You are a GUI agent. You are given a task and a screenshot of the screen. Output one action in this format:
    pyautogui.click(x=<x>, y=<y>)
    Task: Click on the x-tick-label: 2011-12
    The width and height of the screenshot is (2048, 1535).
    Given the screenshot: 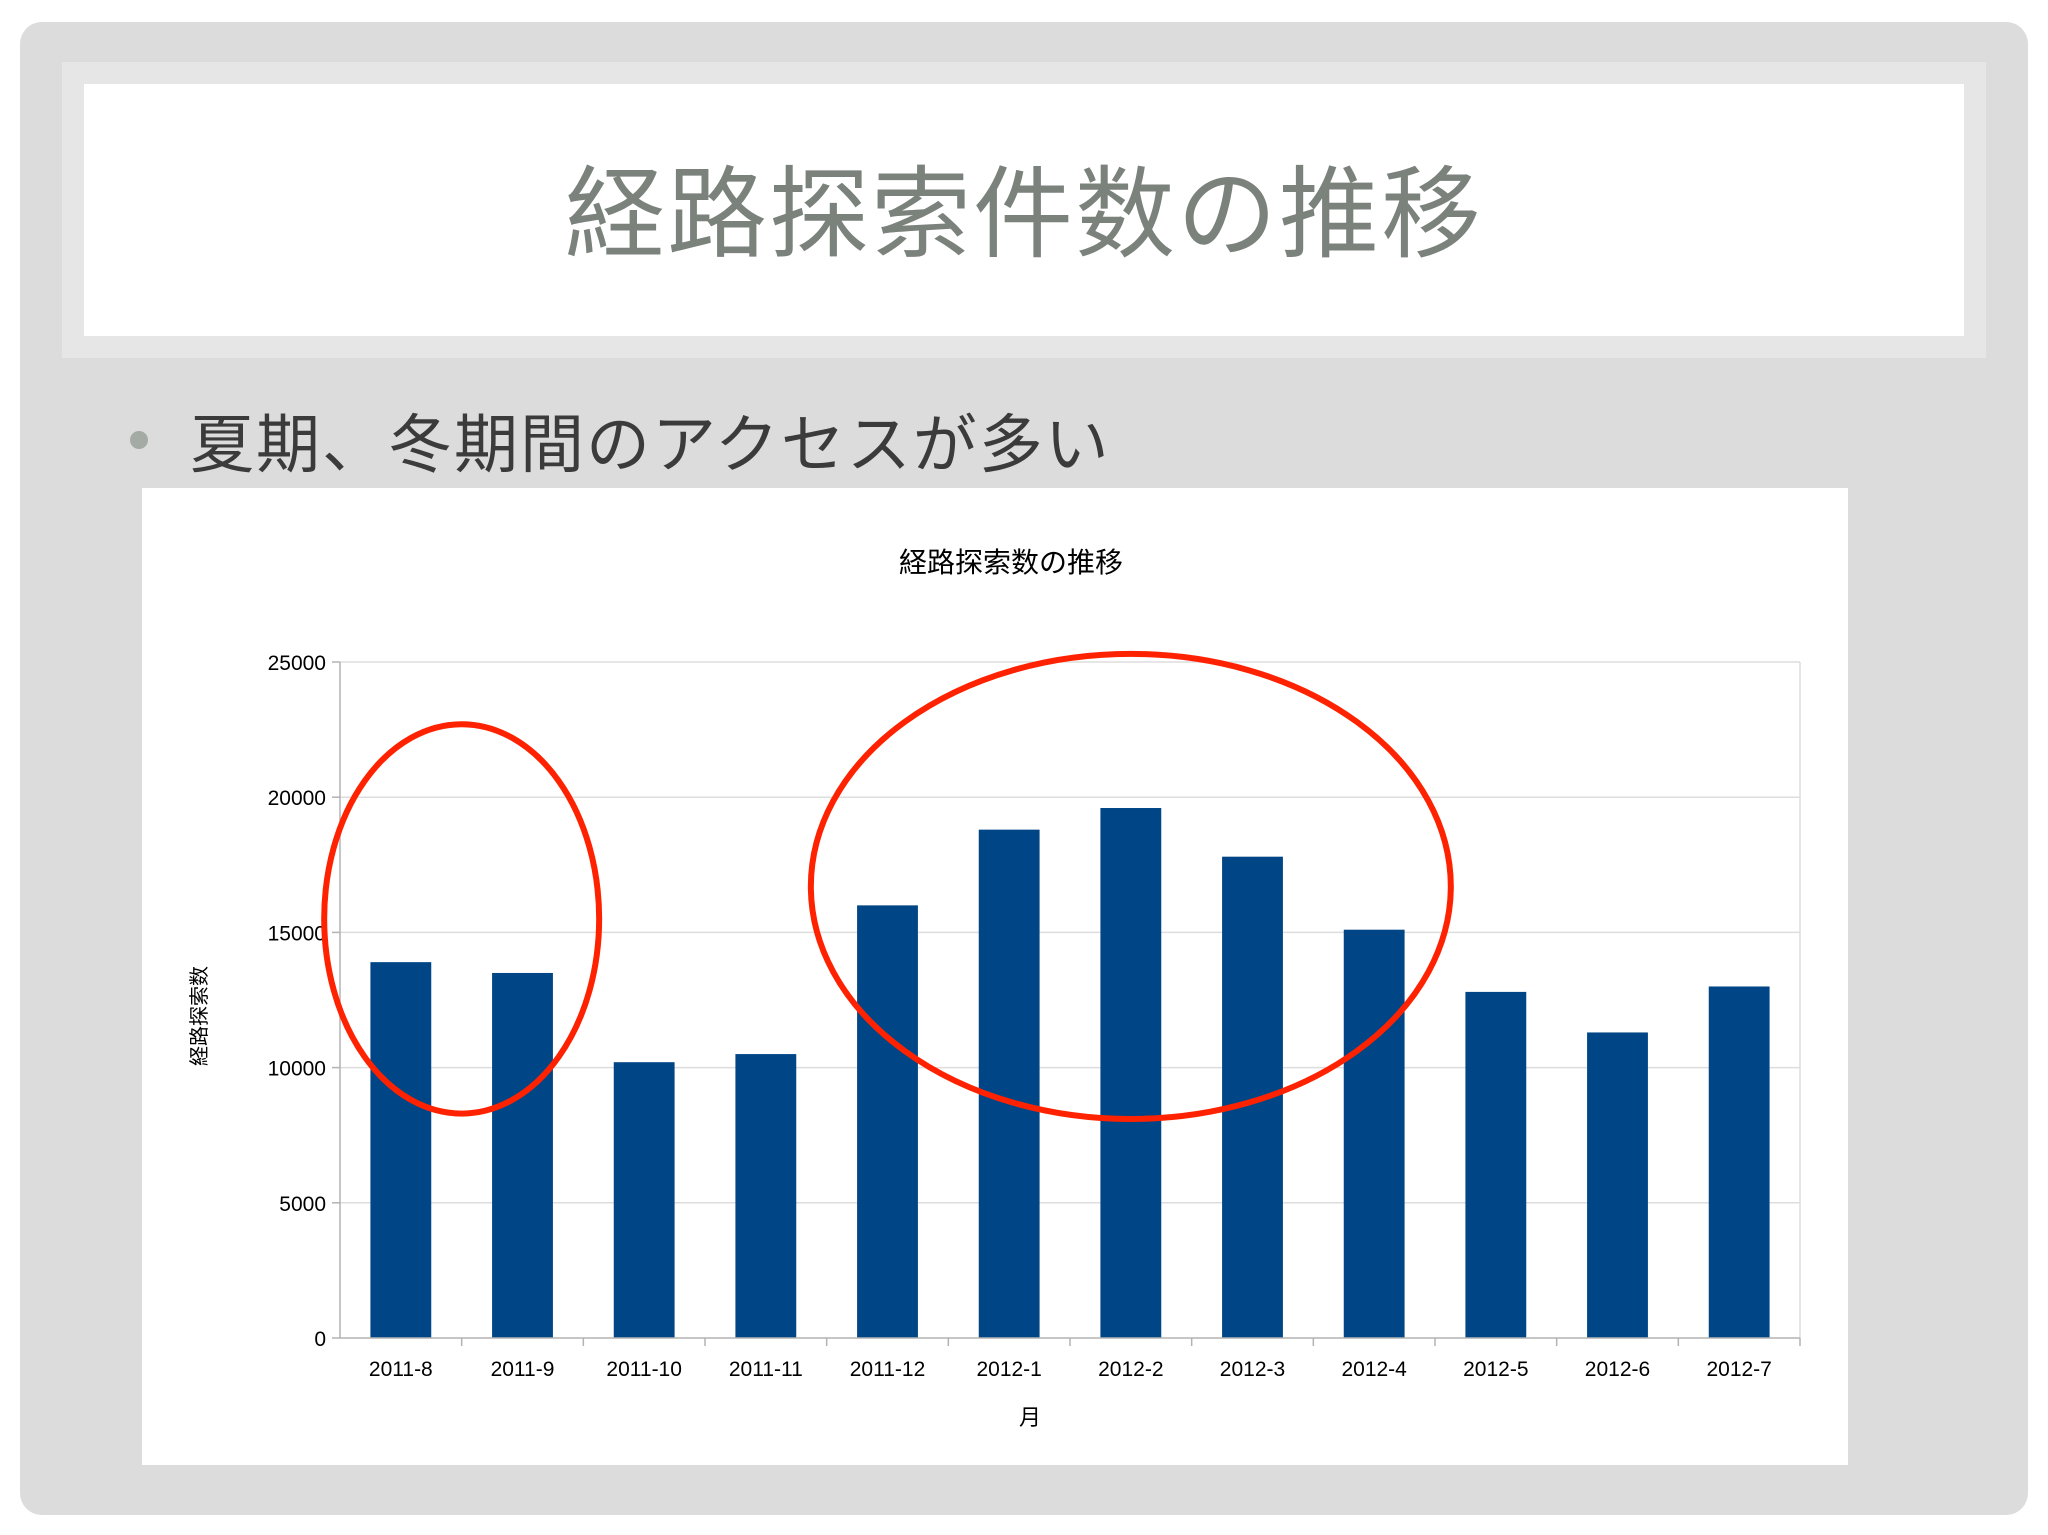 What is the action you would take?
    pyautogui.click(x=888, y=1369)
    